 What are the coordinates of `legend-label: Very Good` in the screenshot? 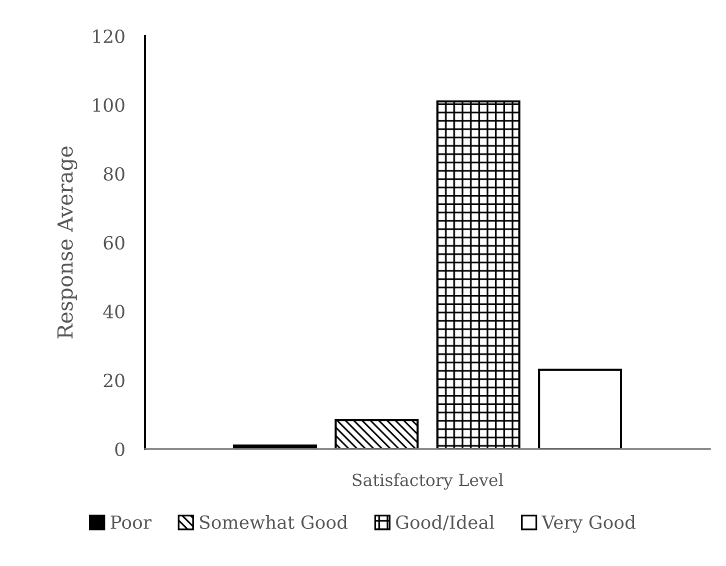 It's located at (589, 524).